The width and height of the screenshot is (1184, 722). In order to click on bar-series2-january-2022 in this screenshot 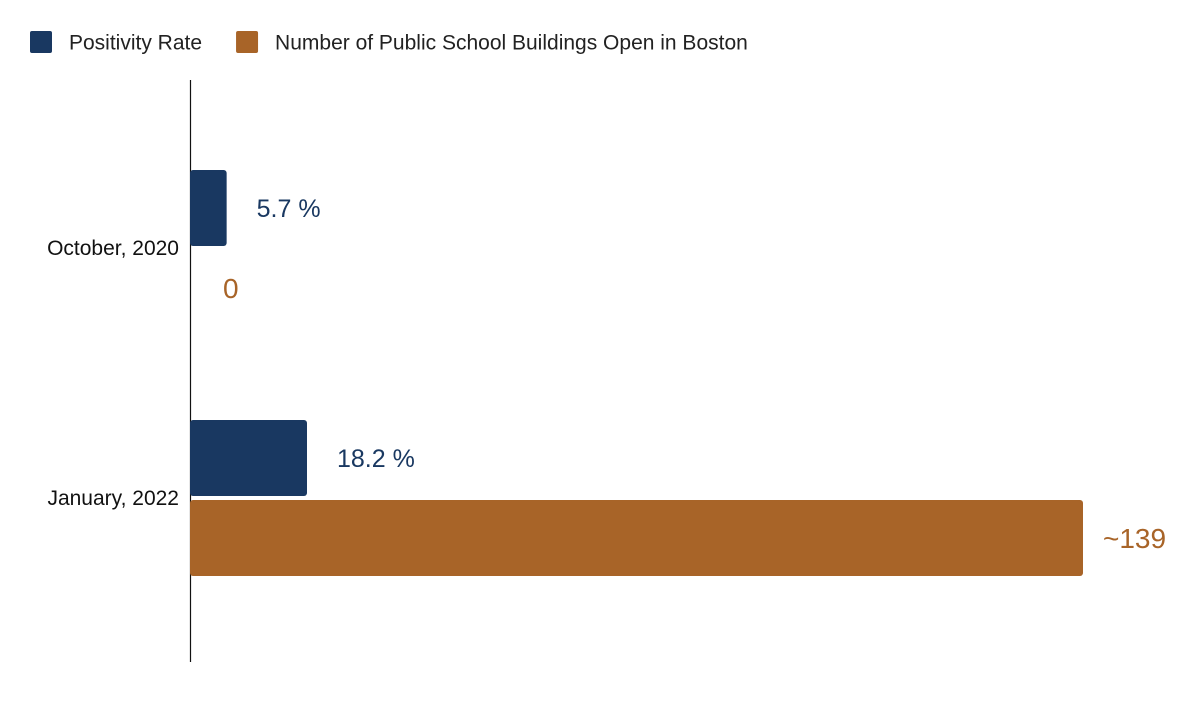, I will do `click(636, 538)`.